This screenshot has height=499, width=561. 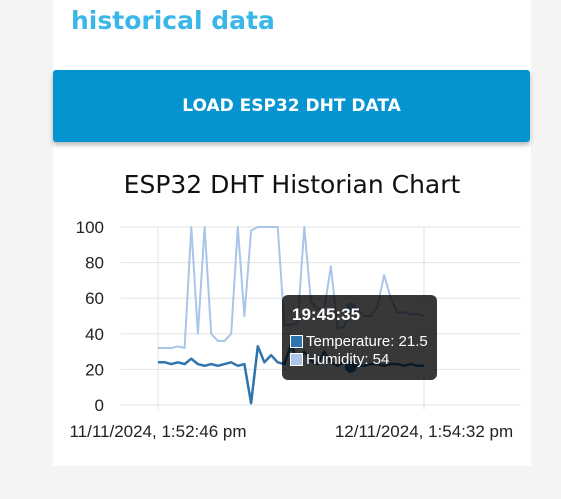 I want to click on tooltip-row-humidity: Humidity: 54, so click(x=339, y=359).